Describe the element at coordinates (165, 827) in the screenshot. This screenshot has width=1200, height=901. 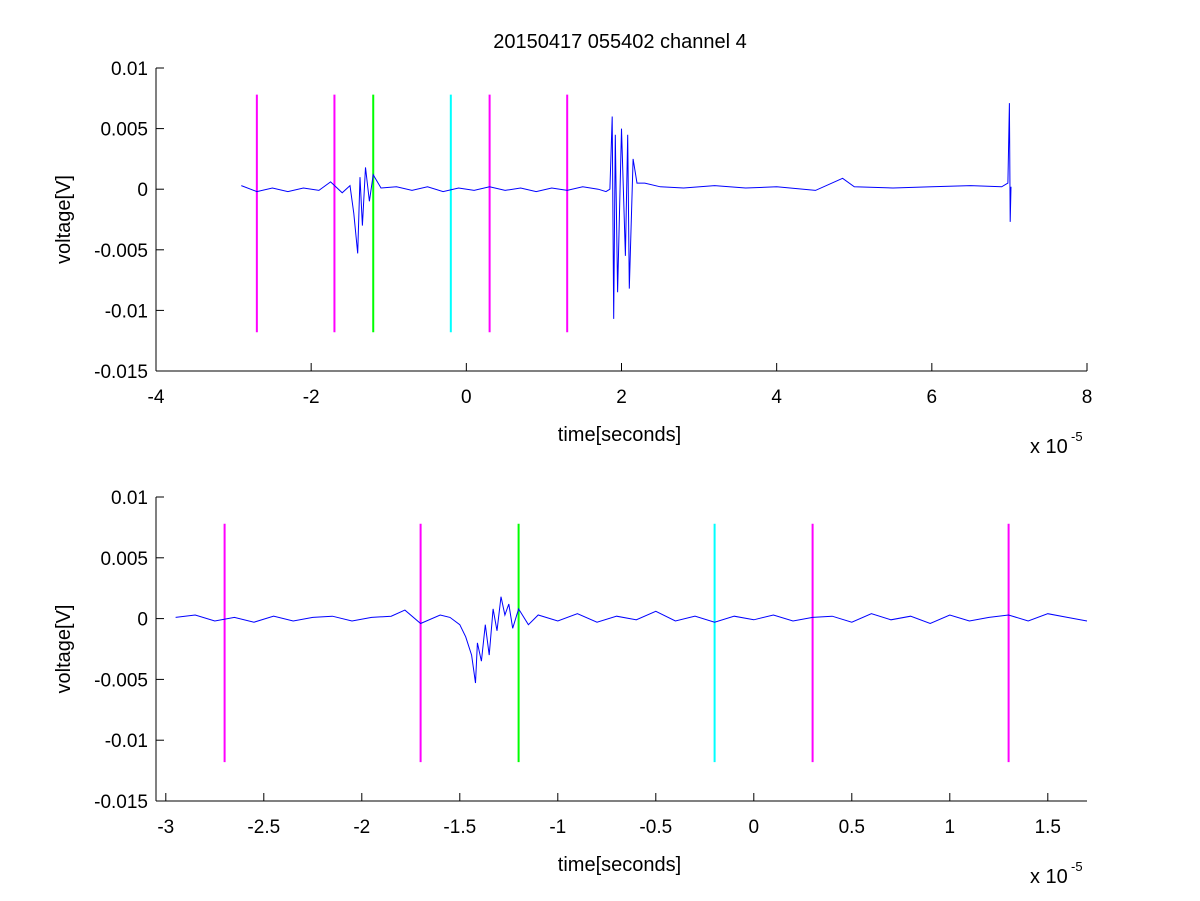
I see `bottom-x-tick-label: -3` at that location.